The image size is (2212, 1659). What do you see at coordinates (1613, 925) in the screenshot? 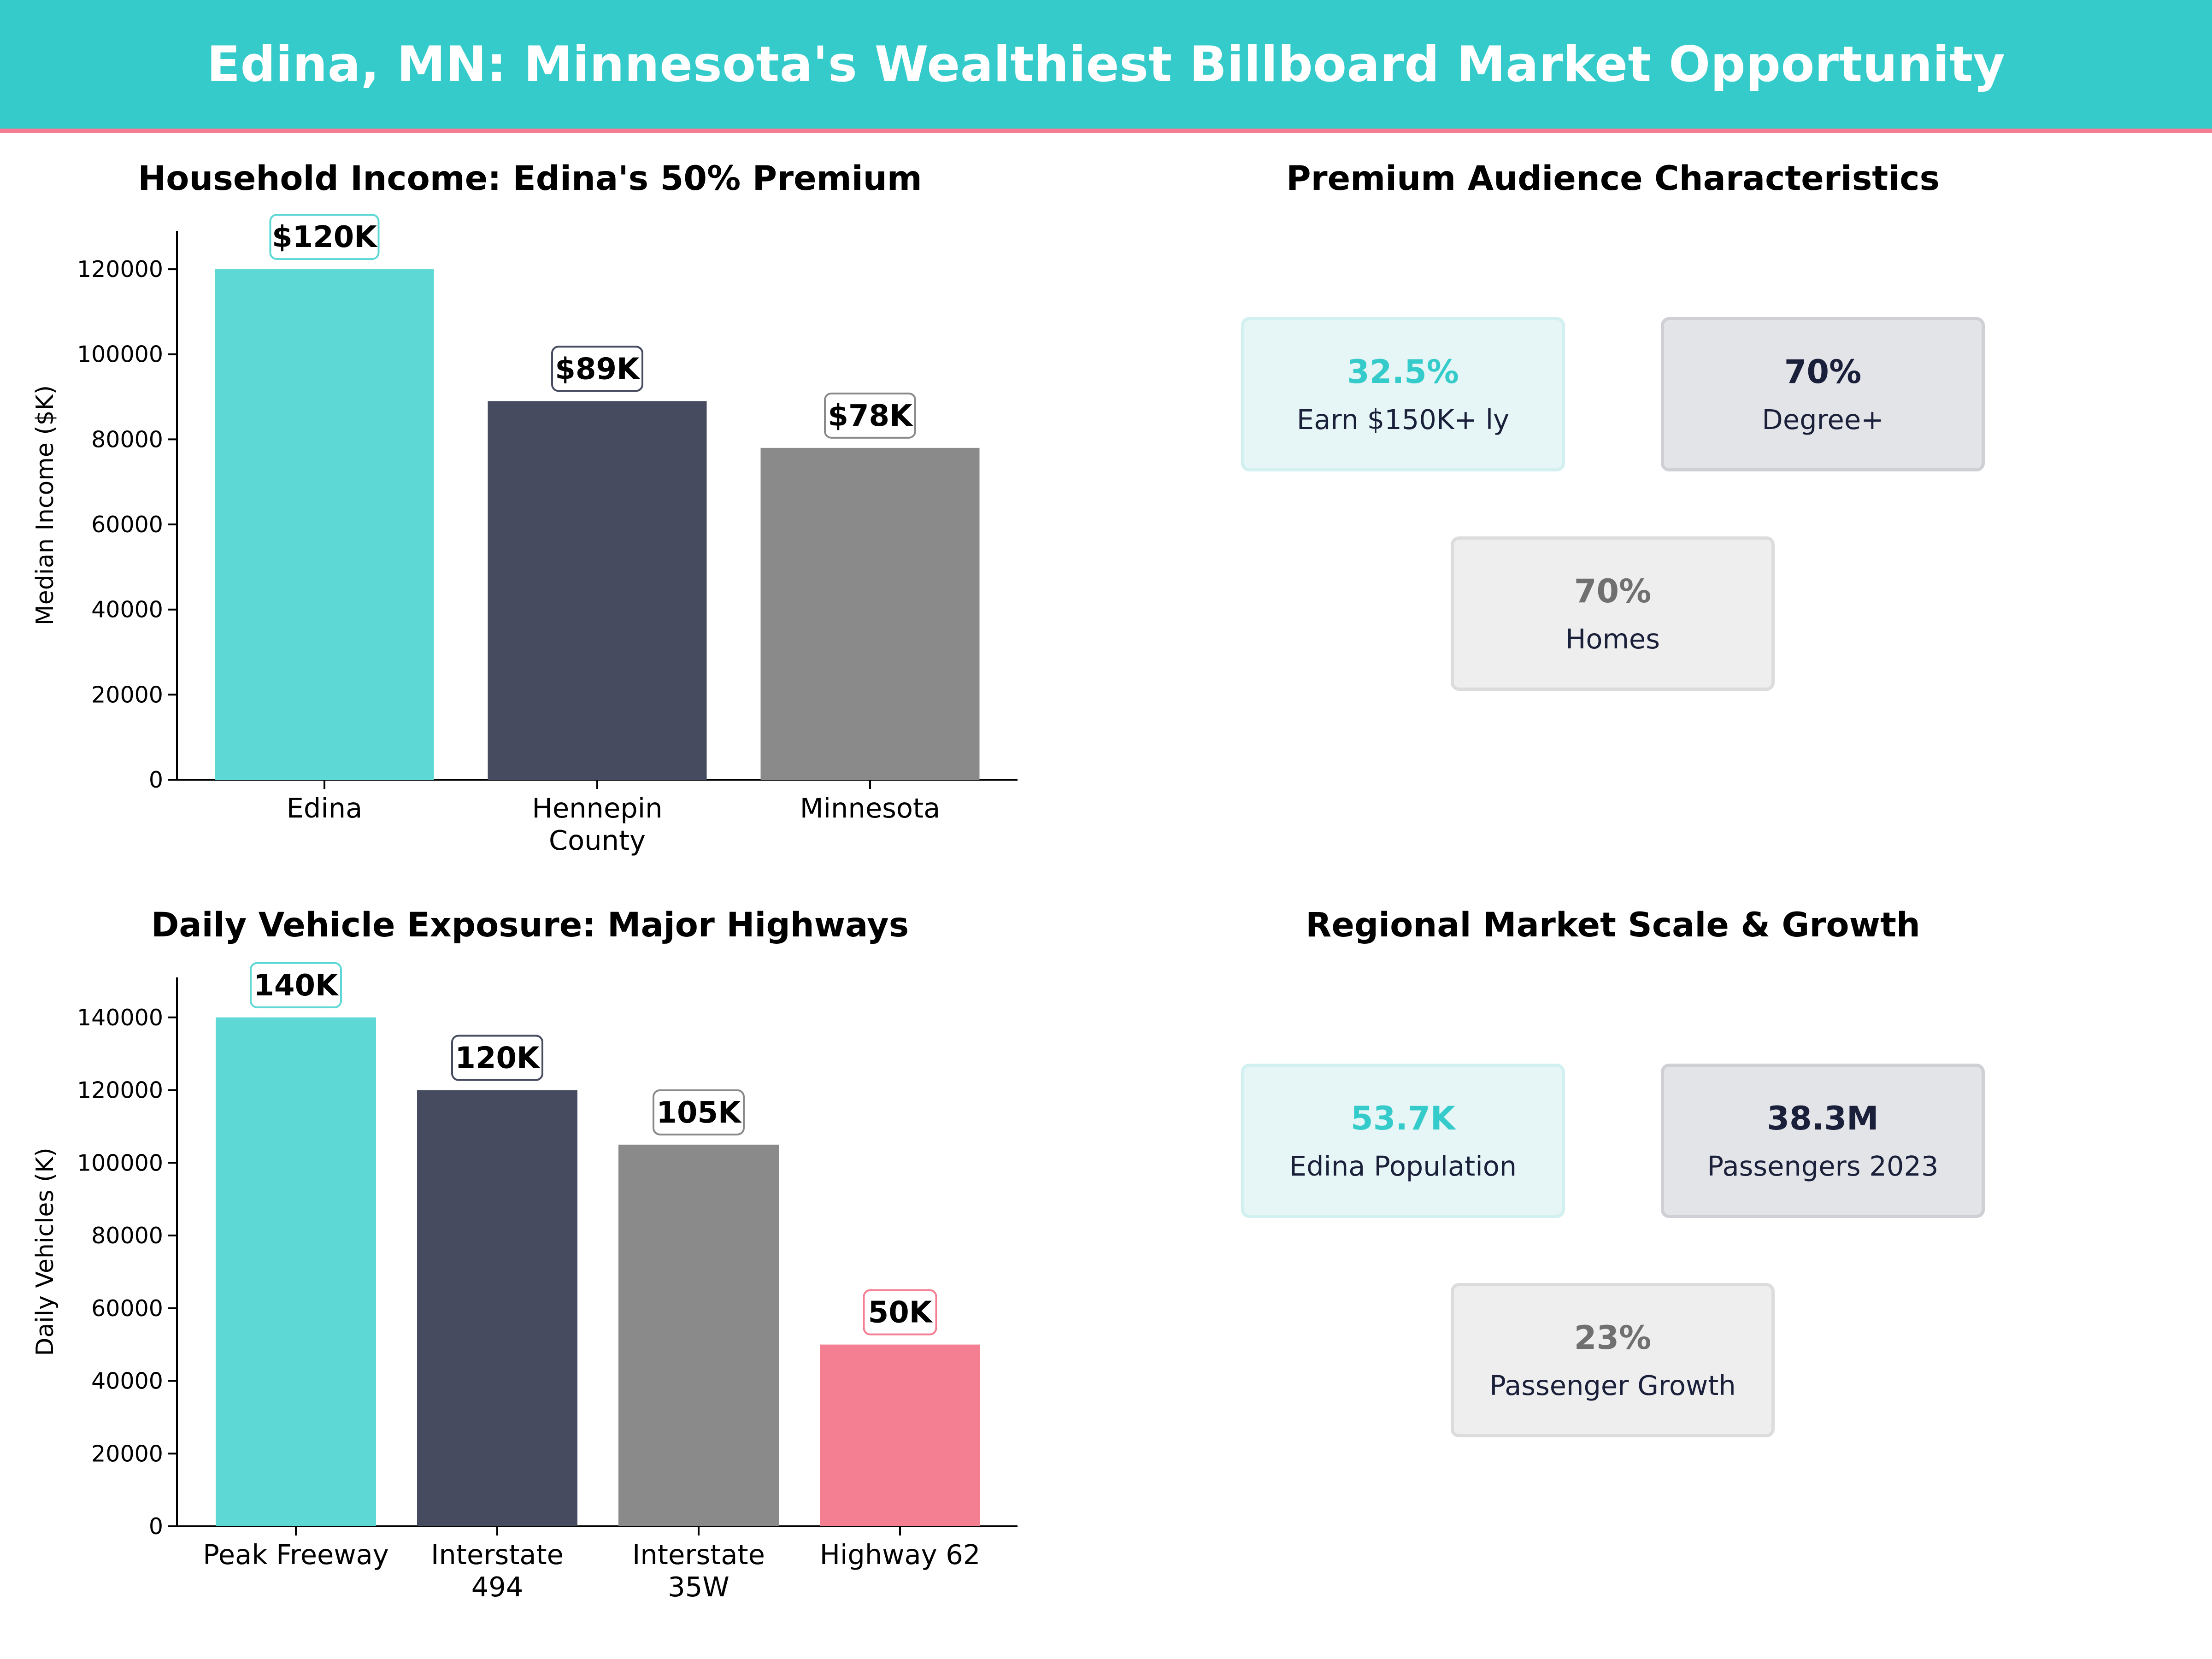
I see `market-panel-title: Regional Market Scale & Growth` at bounding box center [1613, 925].